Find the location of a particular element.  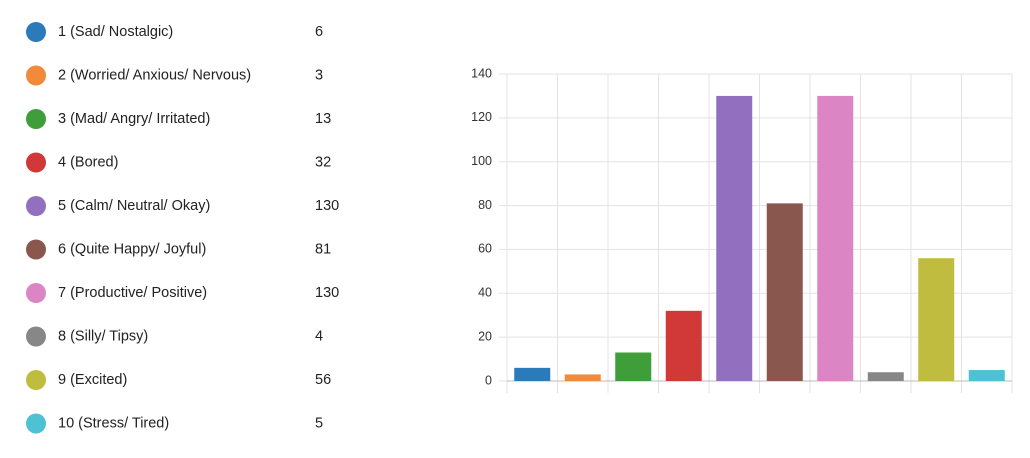

y-tick-label: 100 is located at coordinates (481, 161).